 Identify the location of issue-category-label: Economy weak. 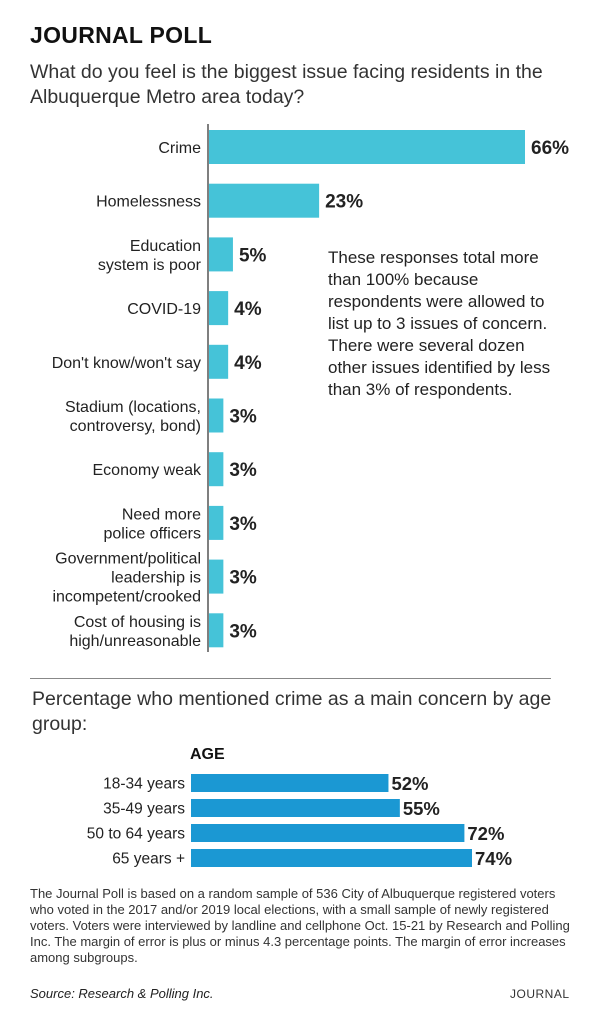
(147, 470).